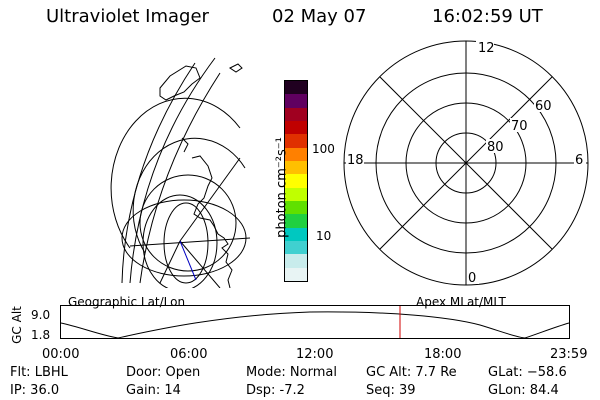 The height and width of the screenshot is (400, 600). I want to click on date-label: 02 May 07, so click(319, 16).